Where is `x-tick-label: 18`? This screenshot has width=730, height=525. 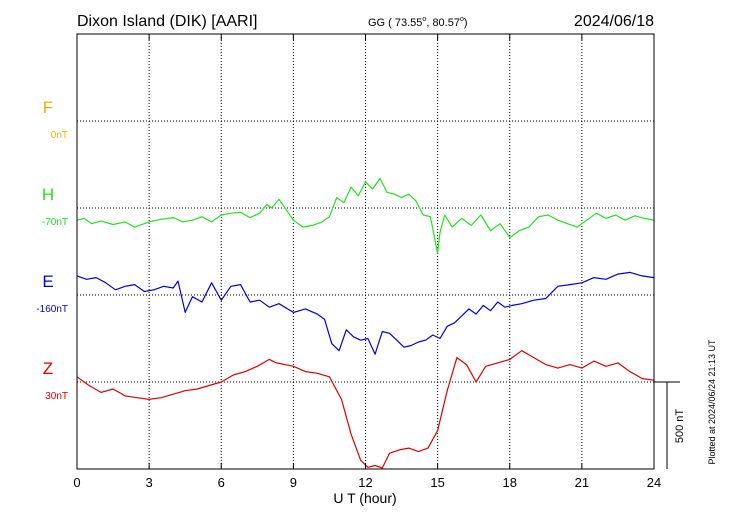
x-tick-label: 18 is located at coordinates (510, 482).